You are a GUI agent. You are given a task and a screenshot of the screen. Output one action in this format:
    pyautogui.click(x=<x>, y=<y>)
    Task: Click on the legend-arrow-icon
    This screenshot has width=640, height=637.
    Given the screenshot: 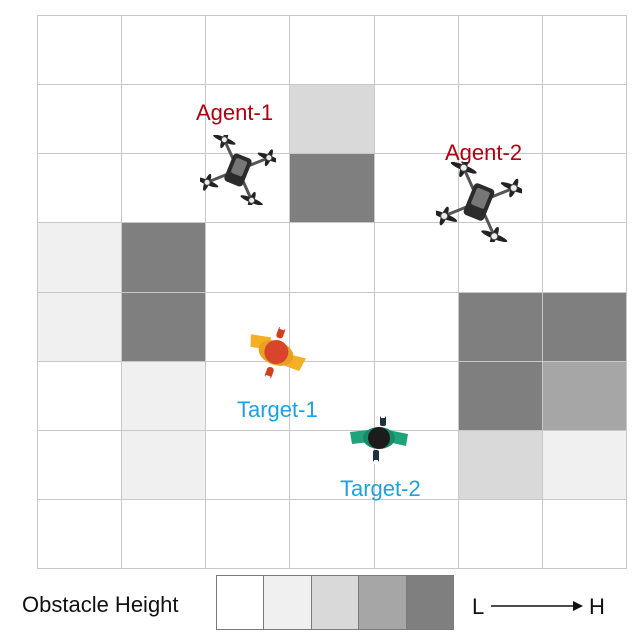 What is the action you would take?
    pyautogui.click(x=537, y=606)
    